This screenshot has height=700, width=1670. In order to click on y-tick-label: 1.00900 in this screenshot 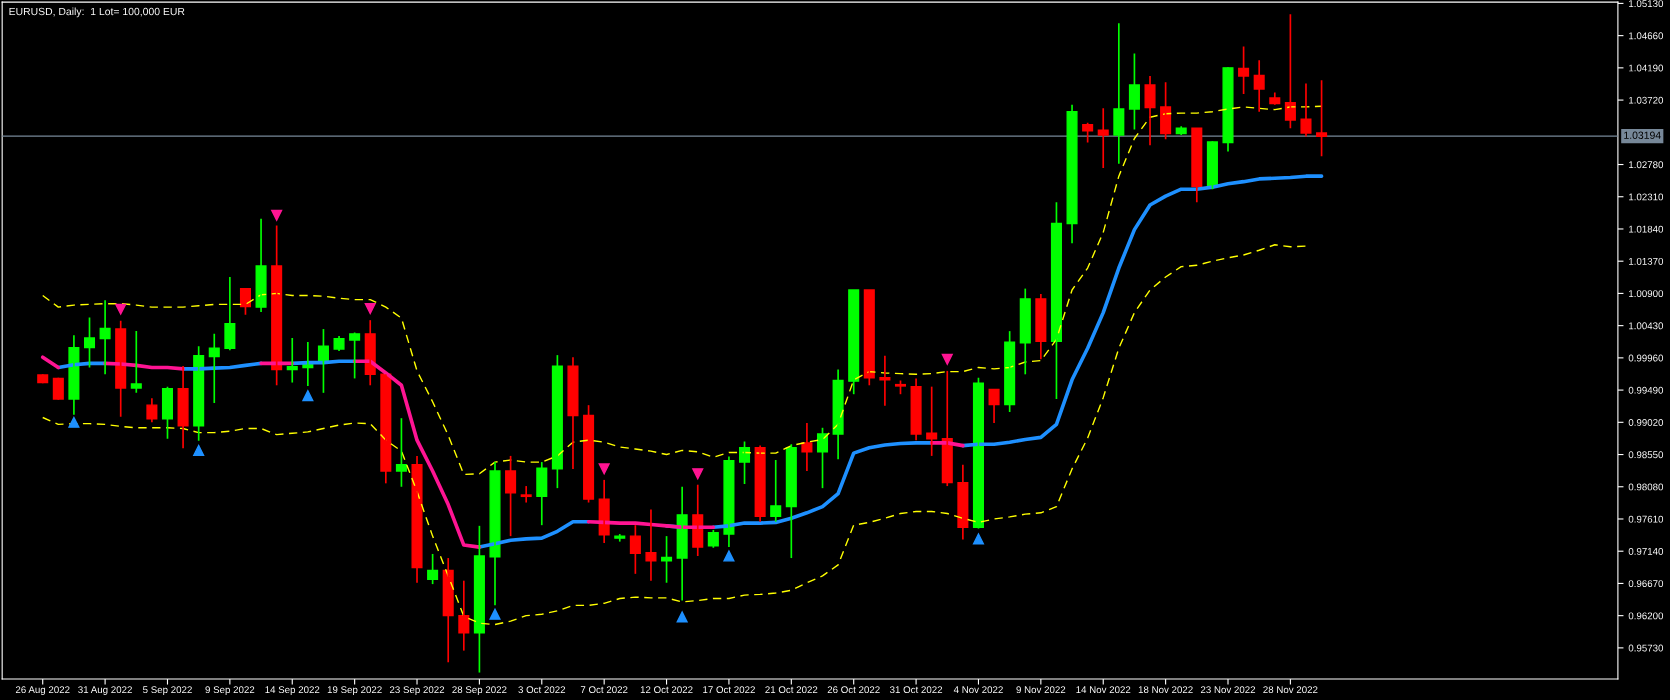, I will do `click(1646, 294)`.